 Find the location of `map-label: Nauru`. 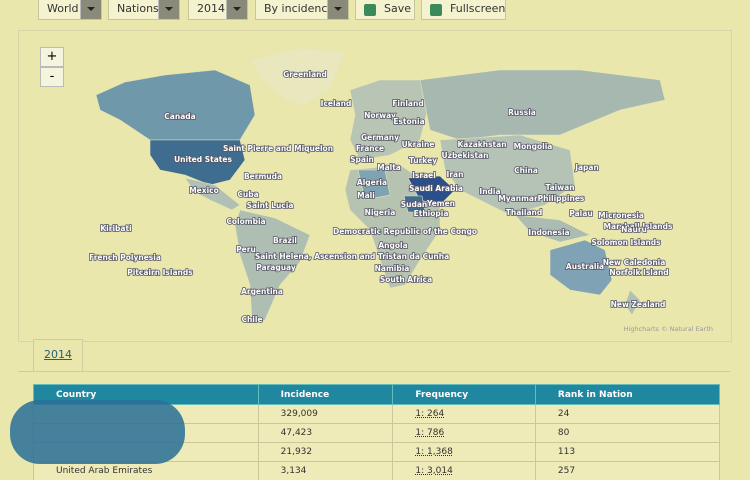

map-label: Nauru is located at coordinates (634, 229).